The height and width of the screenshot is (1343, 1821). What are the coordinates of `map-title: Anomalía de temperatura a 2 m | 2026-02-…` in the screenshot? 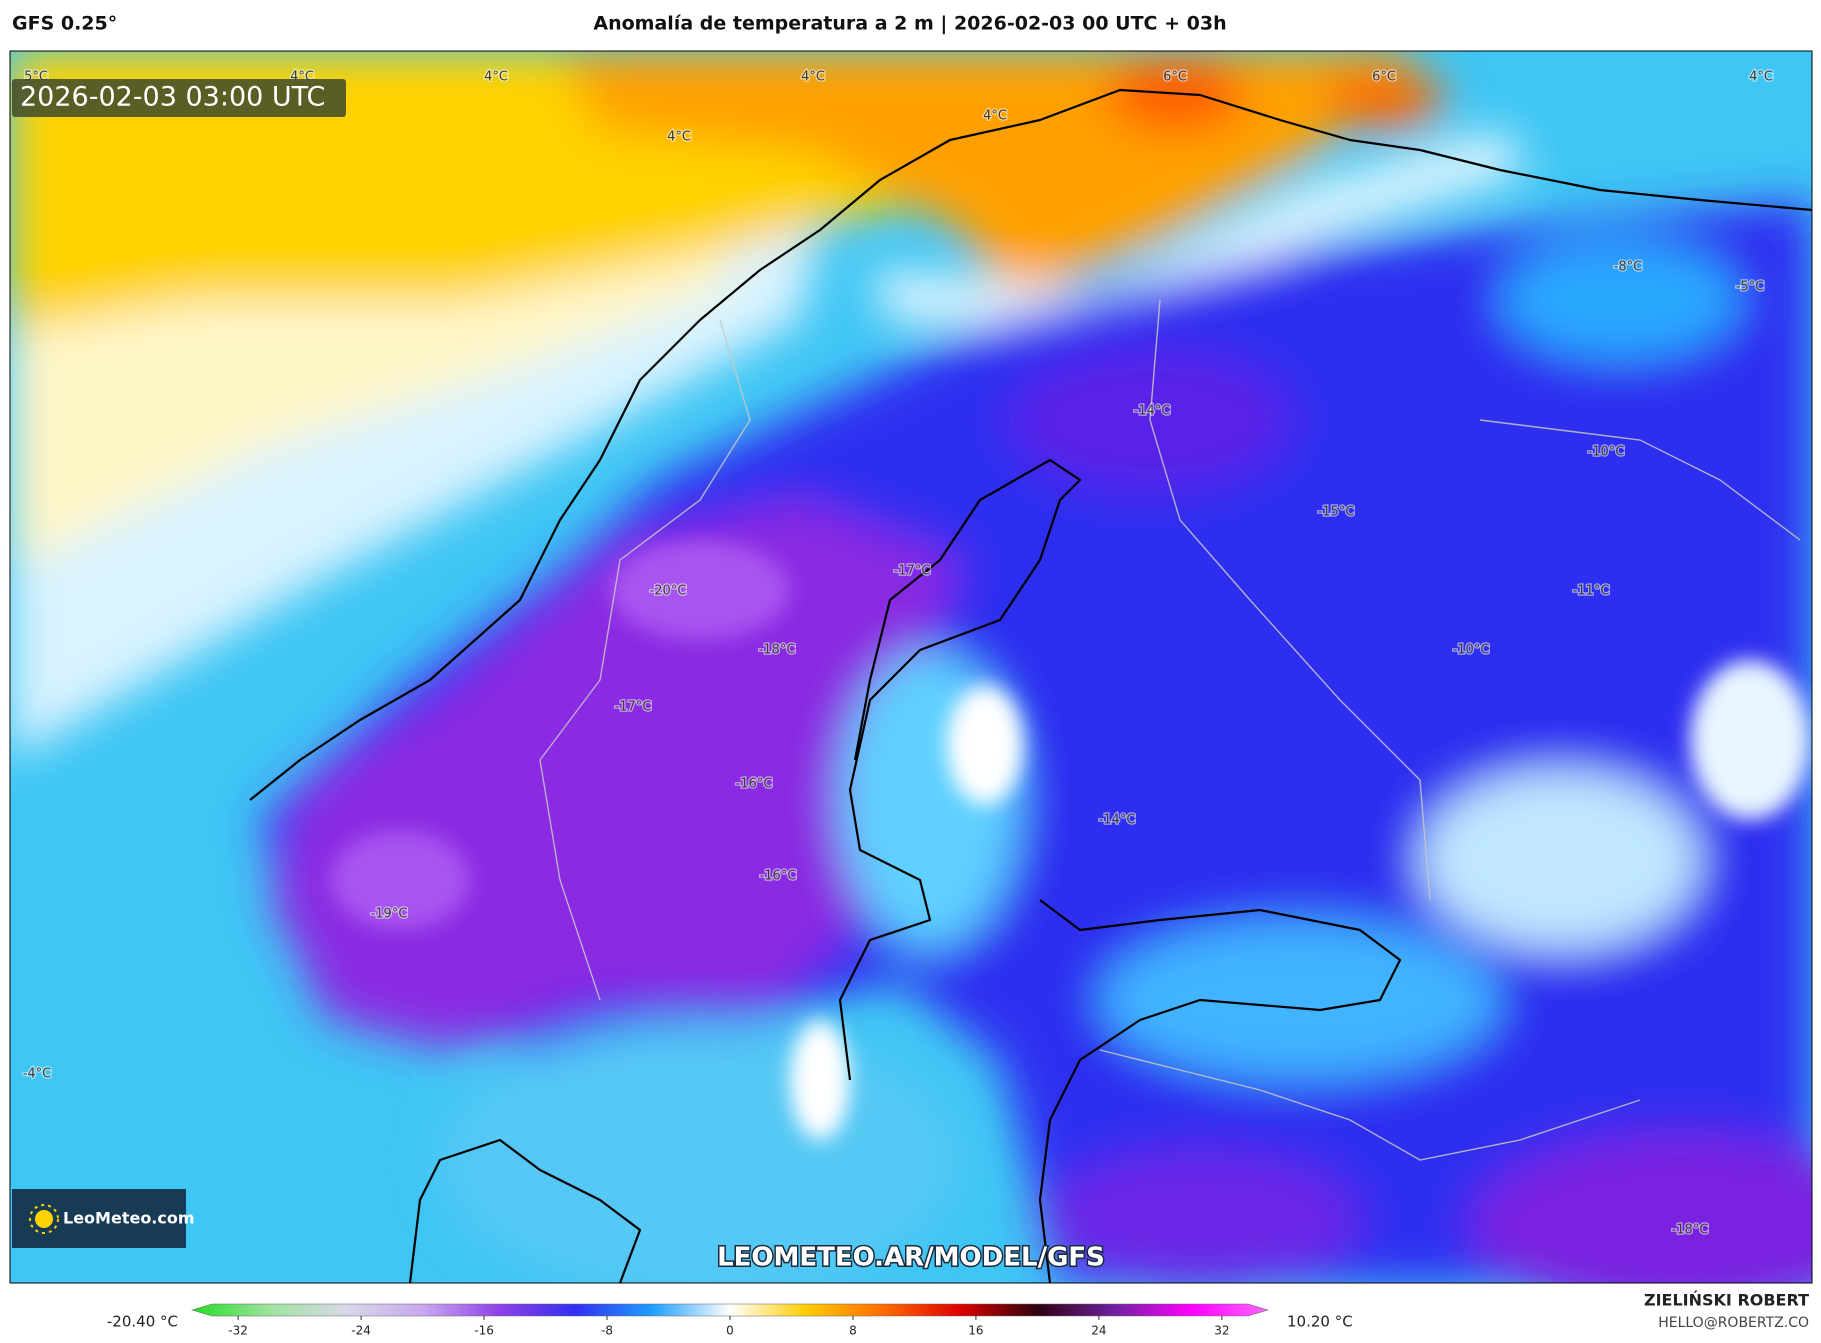 It's located at (909, 24).